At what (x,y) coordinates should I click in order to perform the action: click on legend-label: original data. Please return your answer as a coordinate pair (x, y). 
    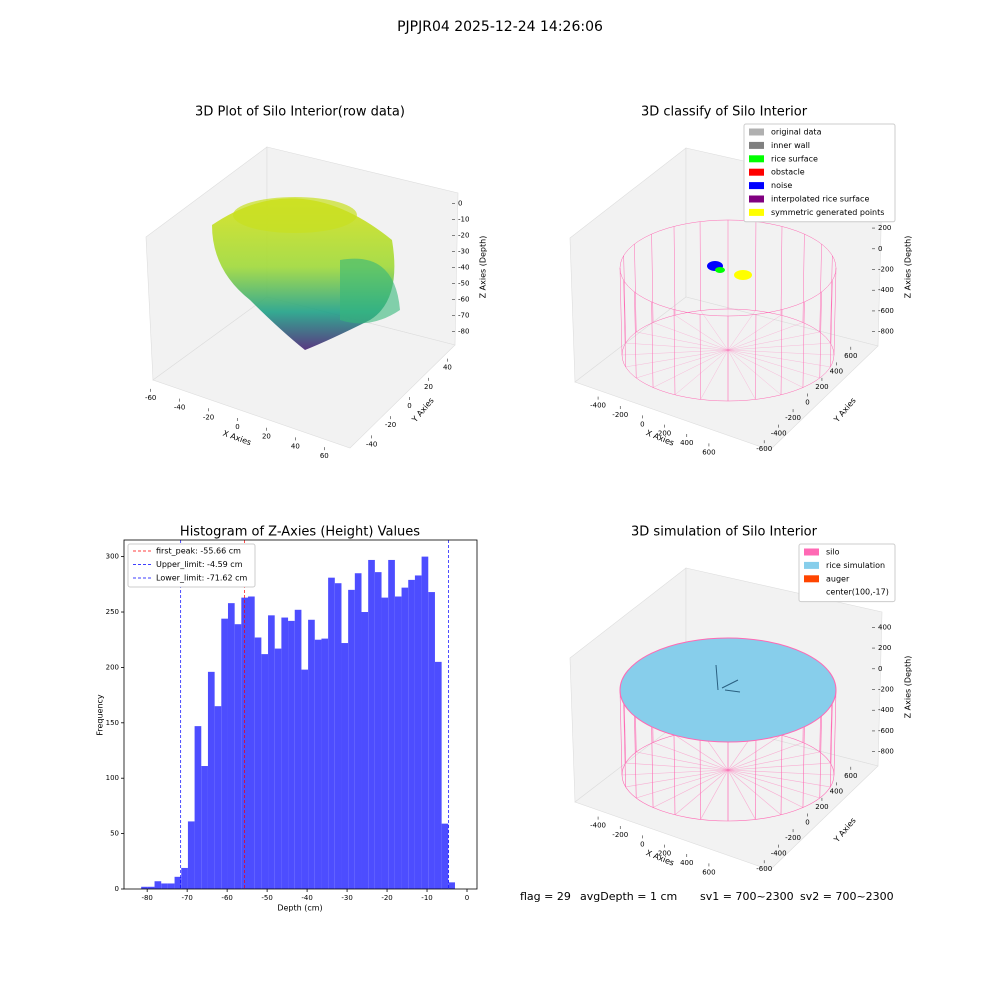
    Looking at the image, I should click on (796, 132).